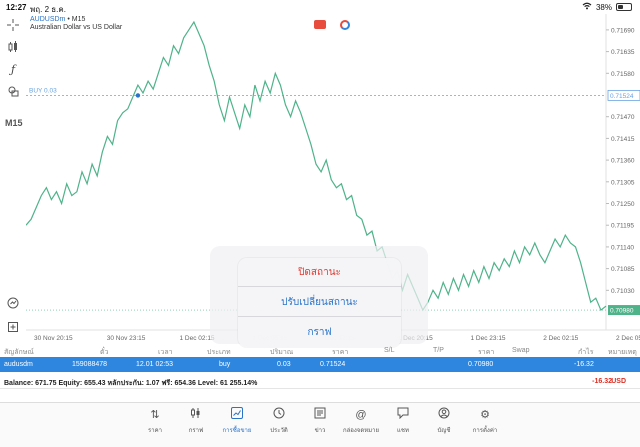 This screenshot has height=447, width=640. What do you see at coordinates (403, 415) in the screenshot?
I see `chat-icon` at bounding box center [403, 415].